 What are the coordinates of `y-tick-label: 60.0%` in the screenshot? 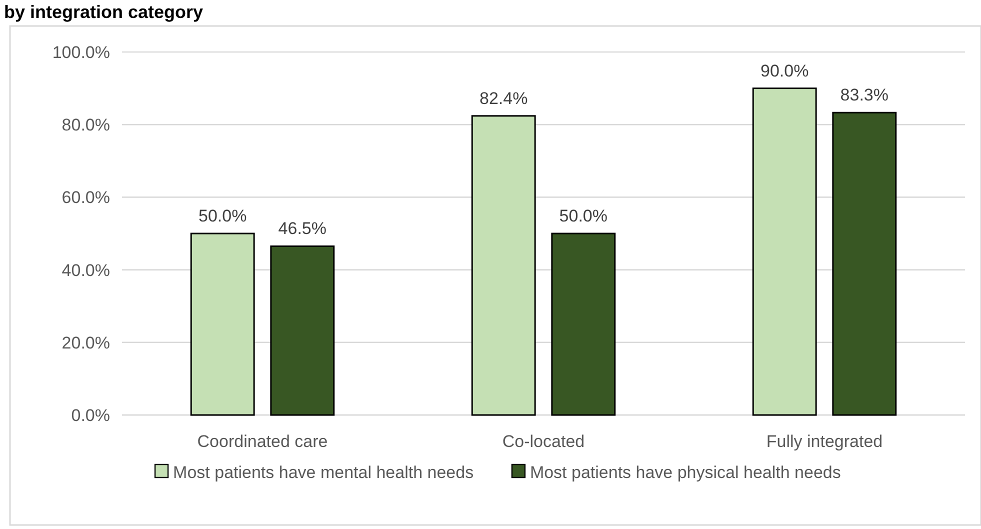 It's located at (86, 198).